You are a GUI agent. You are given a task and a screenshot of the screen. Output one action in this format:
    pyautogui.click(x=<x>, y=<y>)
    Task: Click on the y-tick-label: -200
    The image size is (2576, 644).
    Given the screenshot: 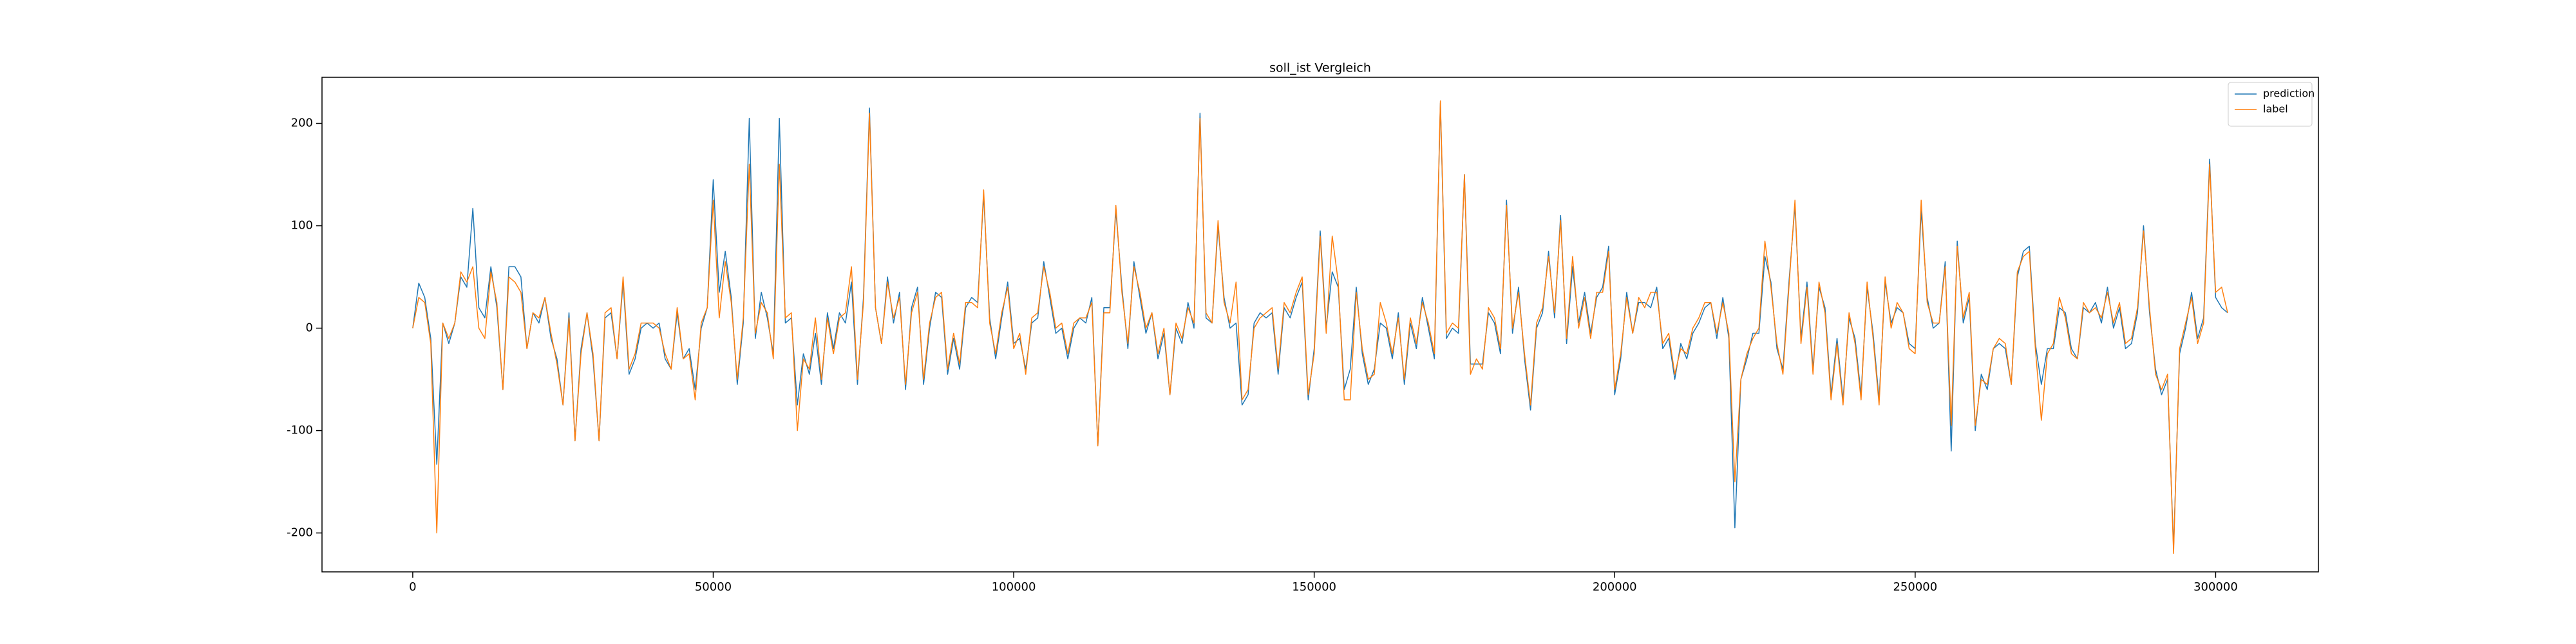 What is the action you would take?
    pyautogui.click(x=300, y=533)
    